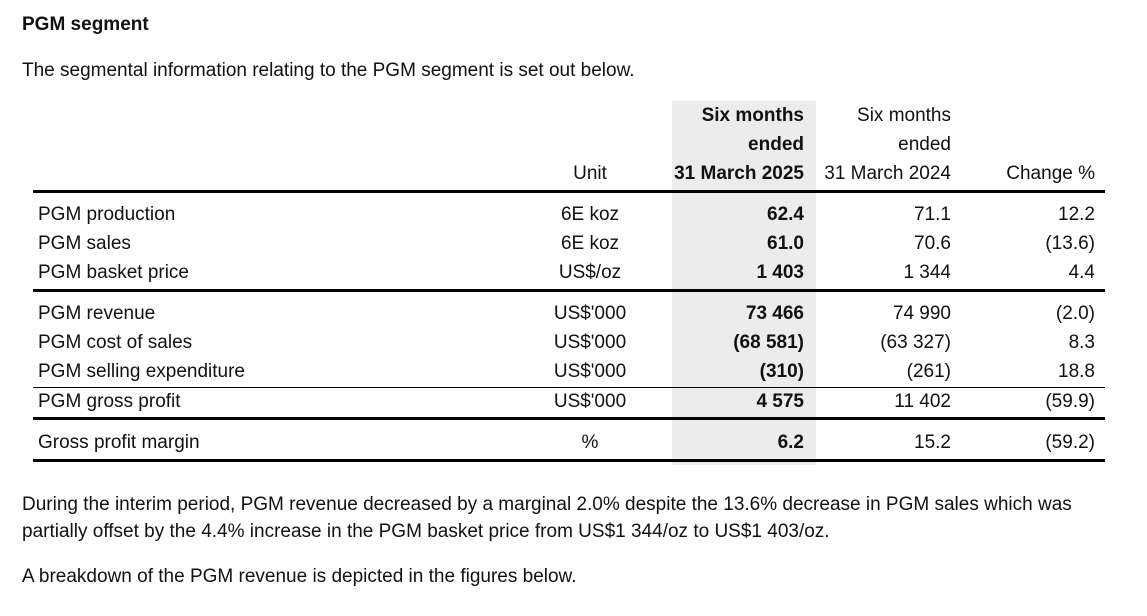 The height and width of the screenshot is (616, 1147). What do you see at coordinates (1081, 272) in the screenshot?
I see `row-change: 4.4` at bounding box center [1081, 272].